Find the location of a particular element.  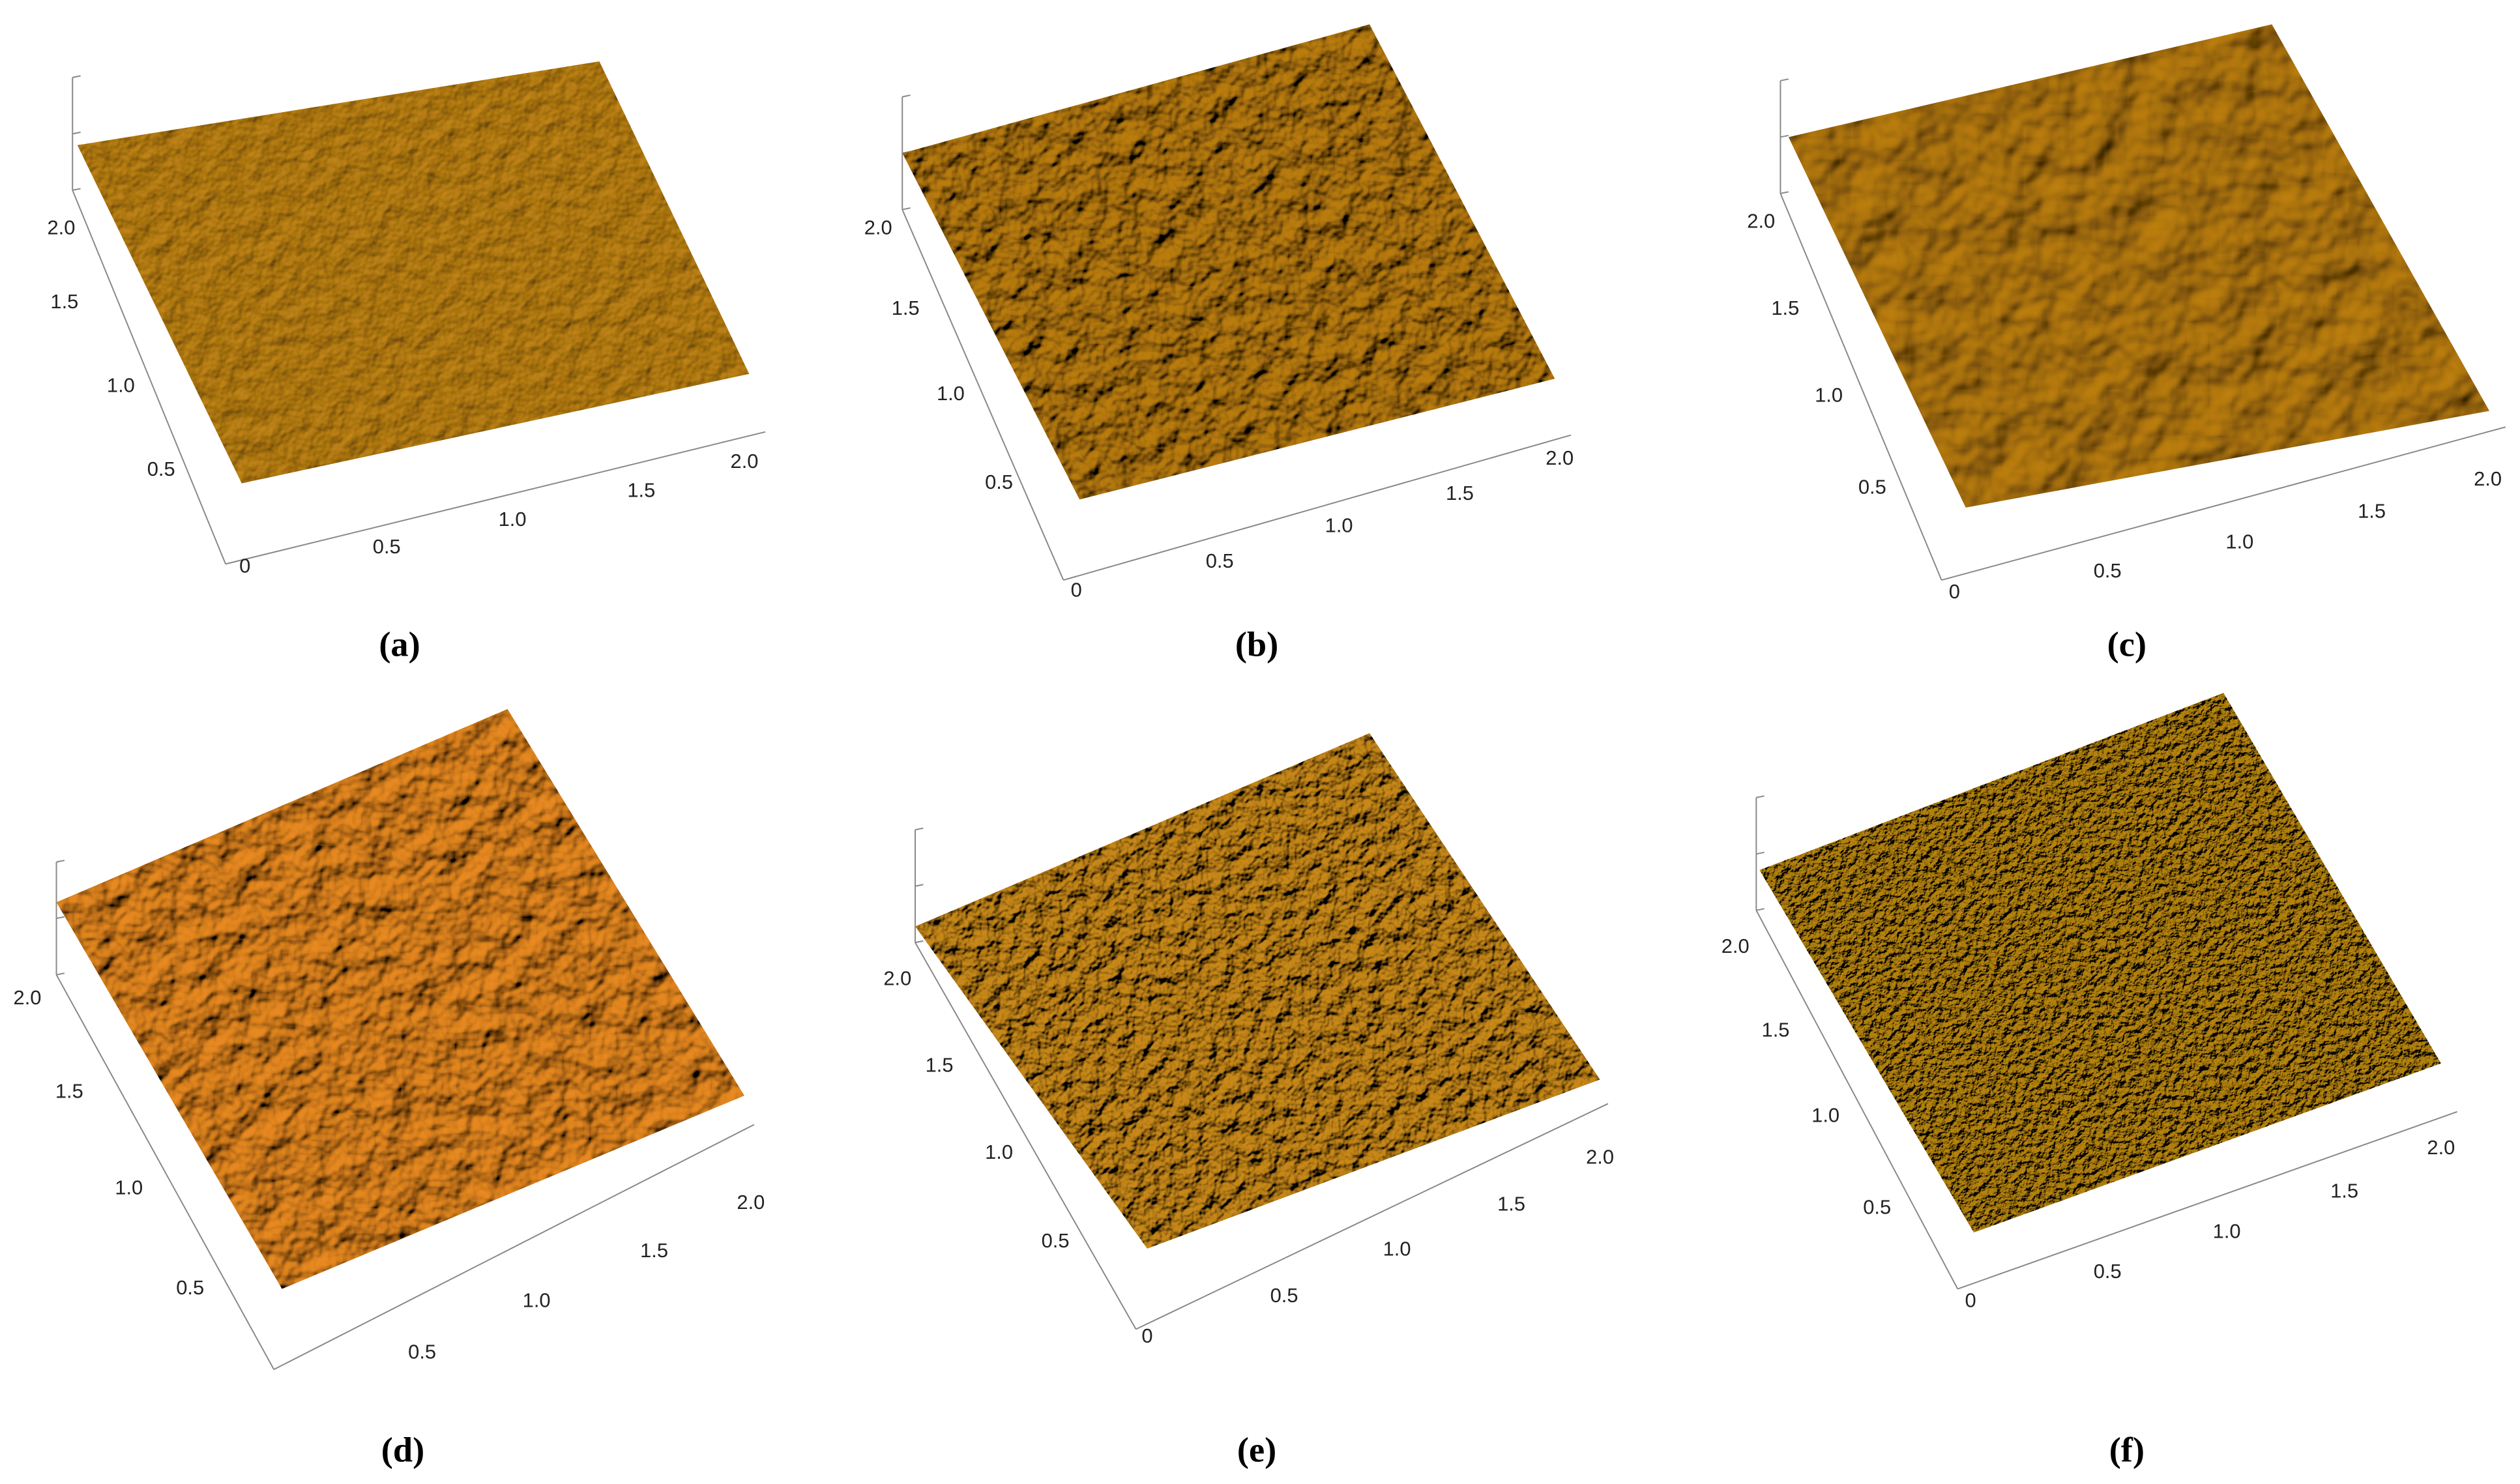

panel-caption: (b) is located at coordinates (1257, 643).